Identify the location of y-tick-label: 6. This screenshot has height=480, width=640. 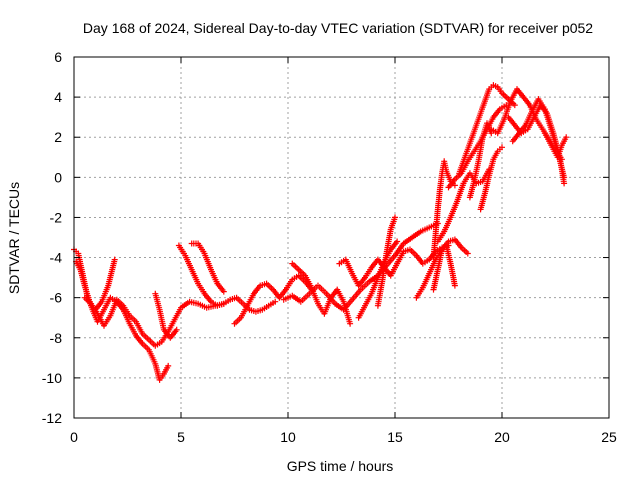
(58, 57).